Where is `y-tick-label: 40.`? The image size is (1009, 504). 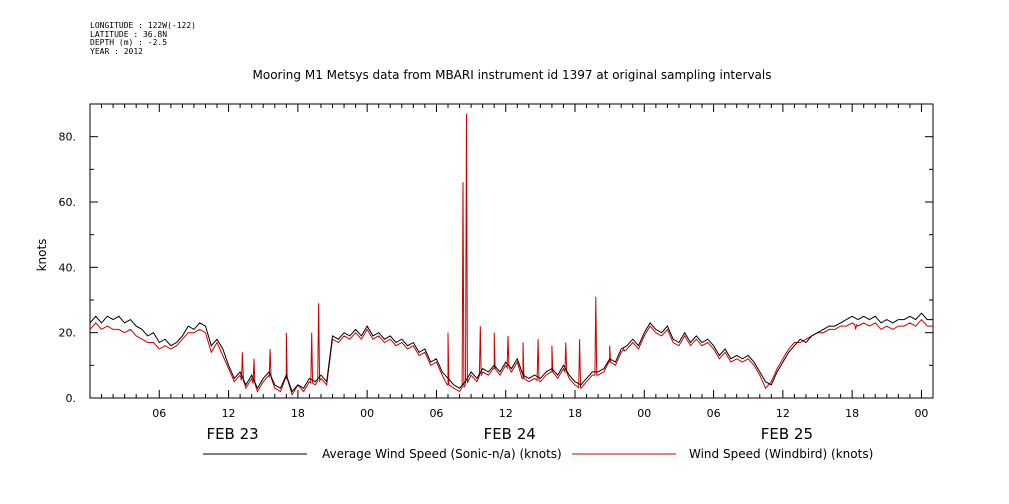 y-tick-label: 40. is located at coordinates (68, 267).